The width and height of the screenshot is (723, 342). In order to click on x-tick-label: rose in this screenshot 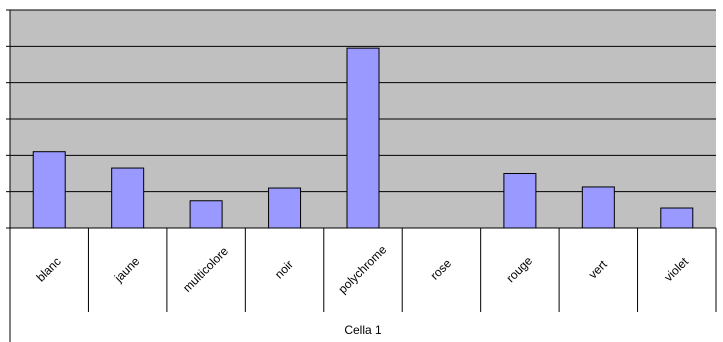, I will do `click(441, 269)`.